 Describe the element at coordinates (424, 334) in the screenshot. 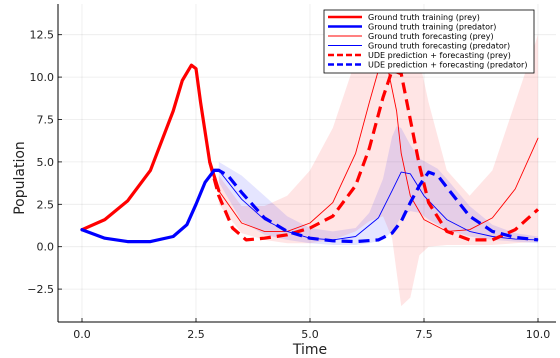

I see `x-tick-label: 7.5` at that location.